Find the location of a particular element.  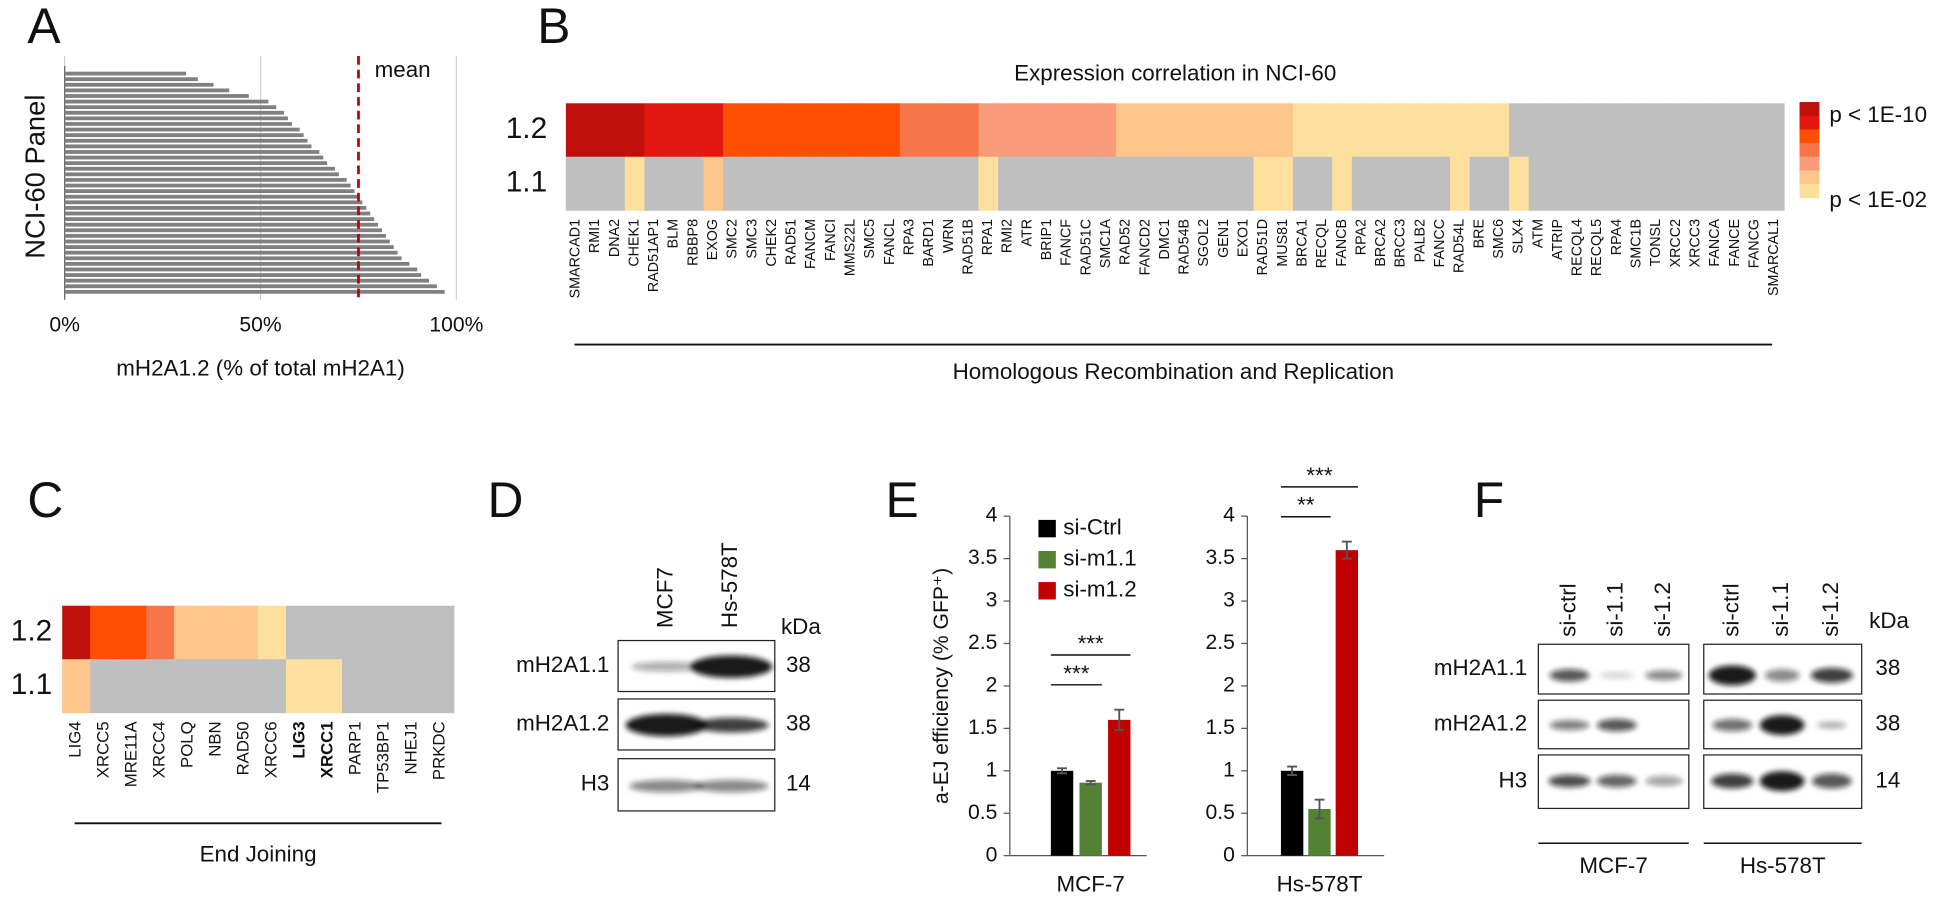

column-label: FANCA is located at coordinates (1715, 242).